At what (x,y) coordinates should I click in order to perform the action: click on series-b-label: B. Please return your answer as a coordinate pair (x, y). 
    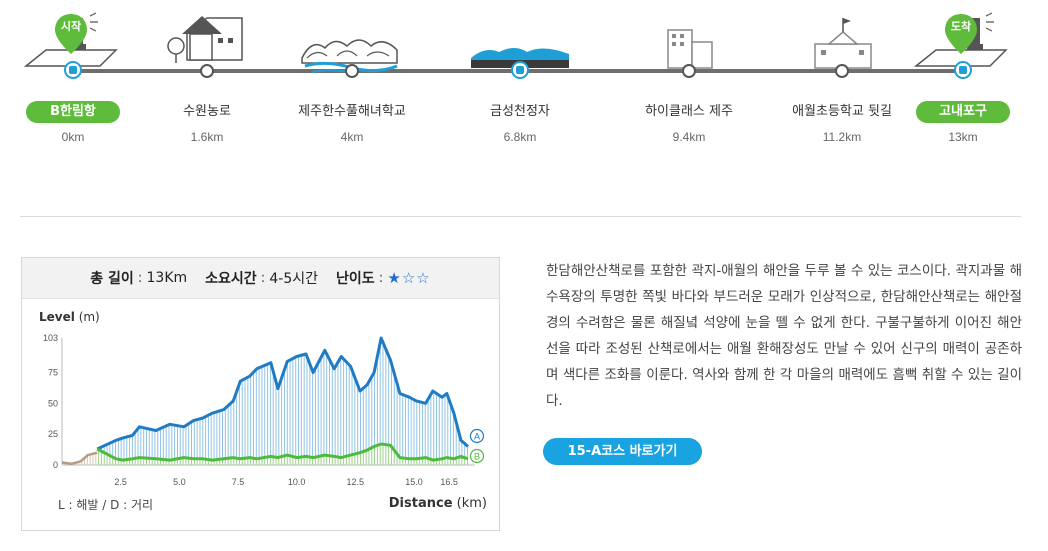
    Looking at the image, I should click on (477, 457).